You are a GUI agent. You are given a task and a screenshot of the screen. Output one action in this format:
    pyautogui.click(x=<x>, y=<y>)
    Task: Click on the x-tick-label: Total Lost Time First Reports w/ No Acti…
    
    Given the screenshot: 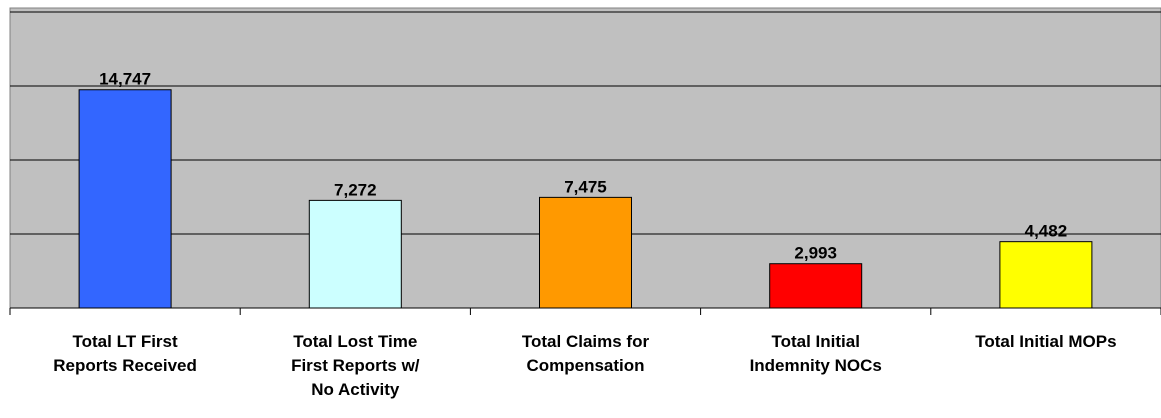 What is the action you would take?
    pyautogui.click(x=355, y=365)
    